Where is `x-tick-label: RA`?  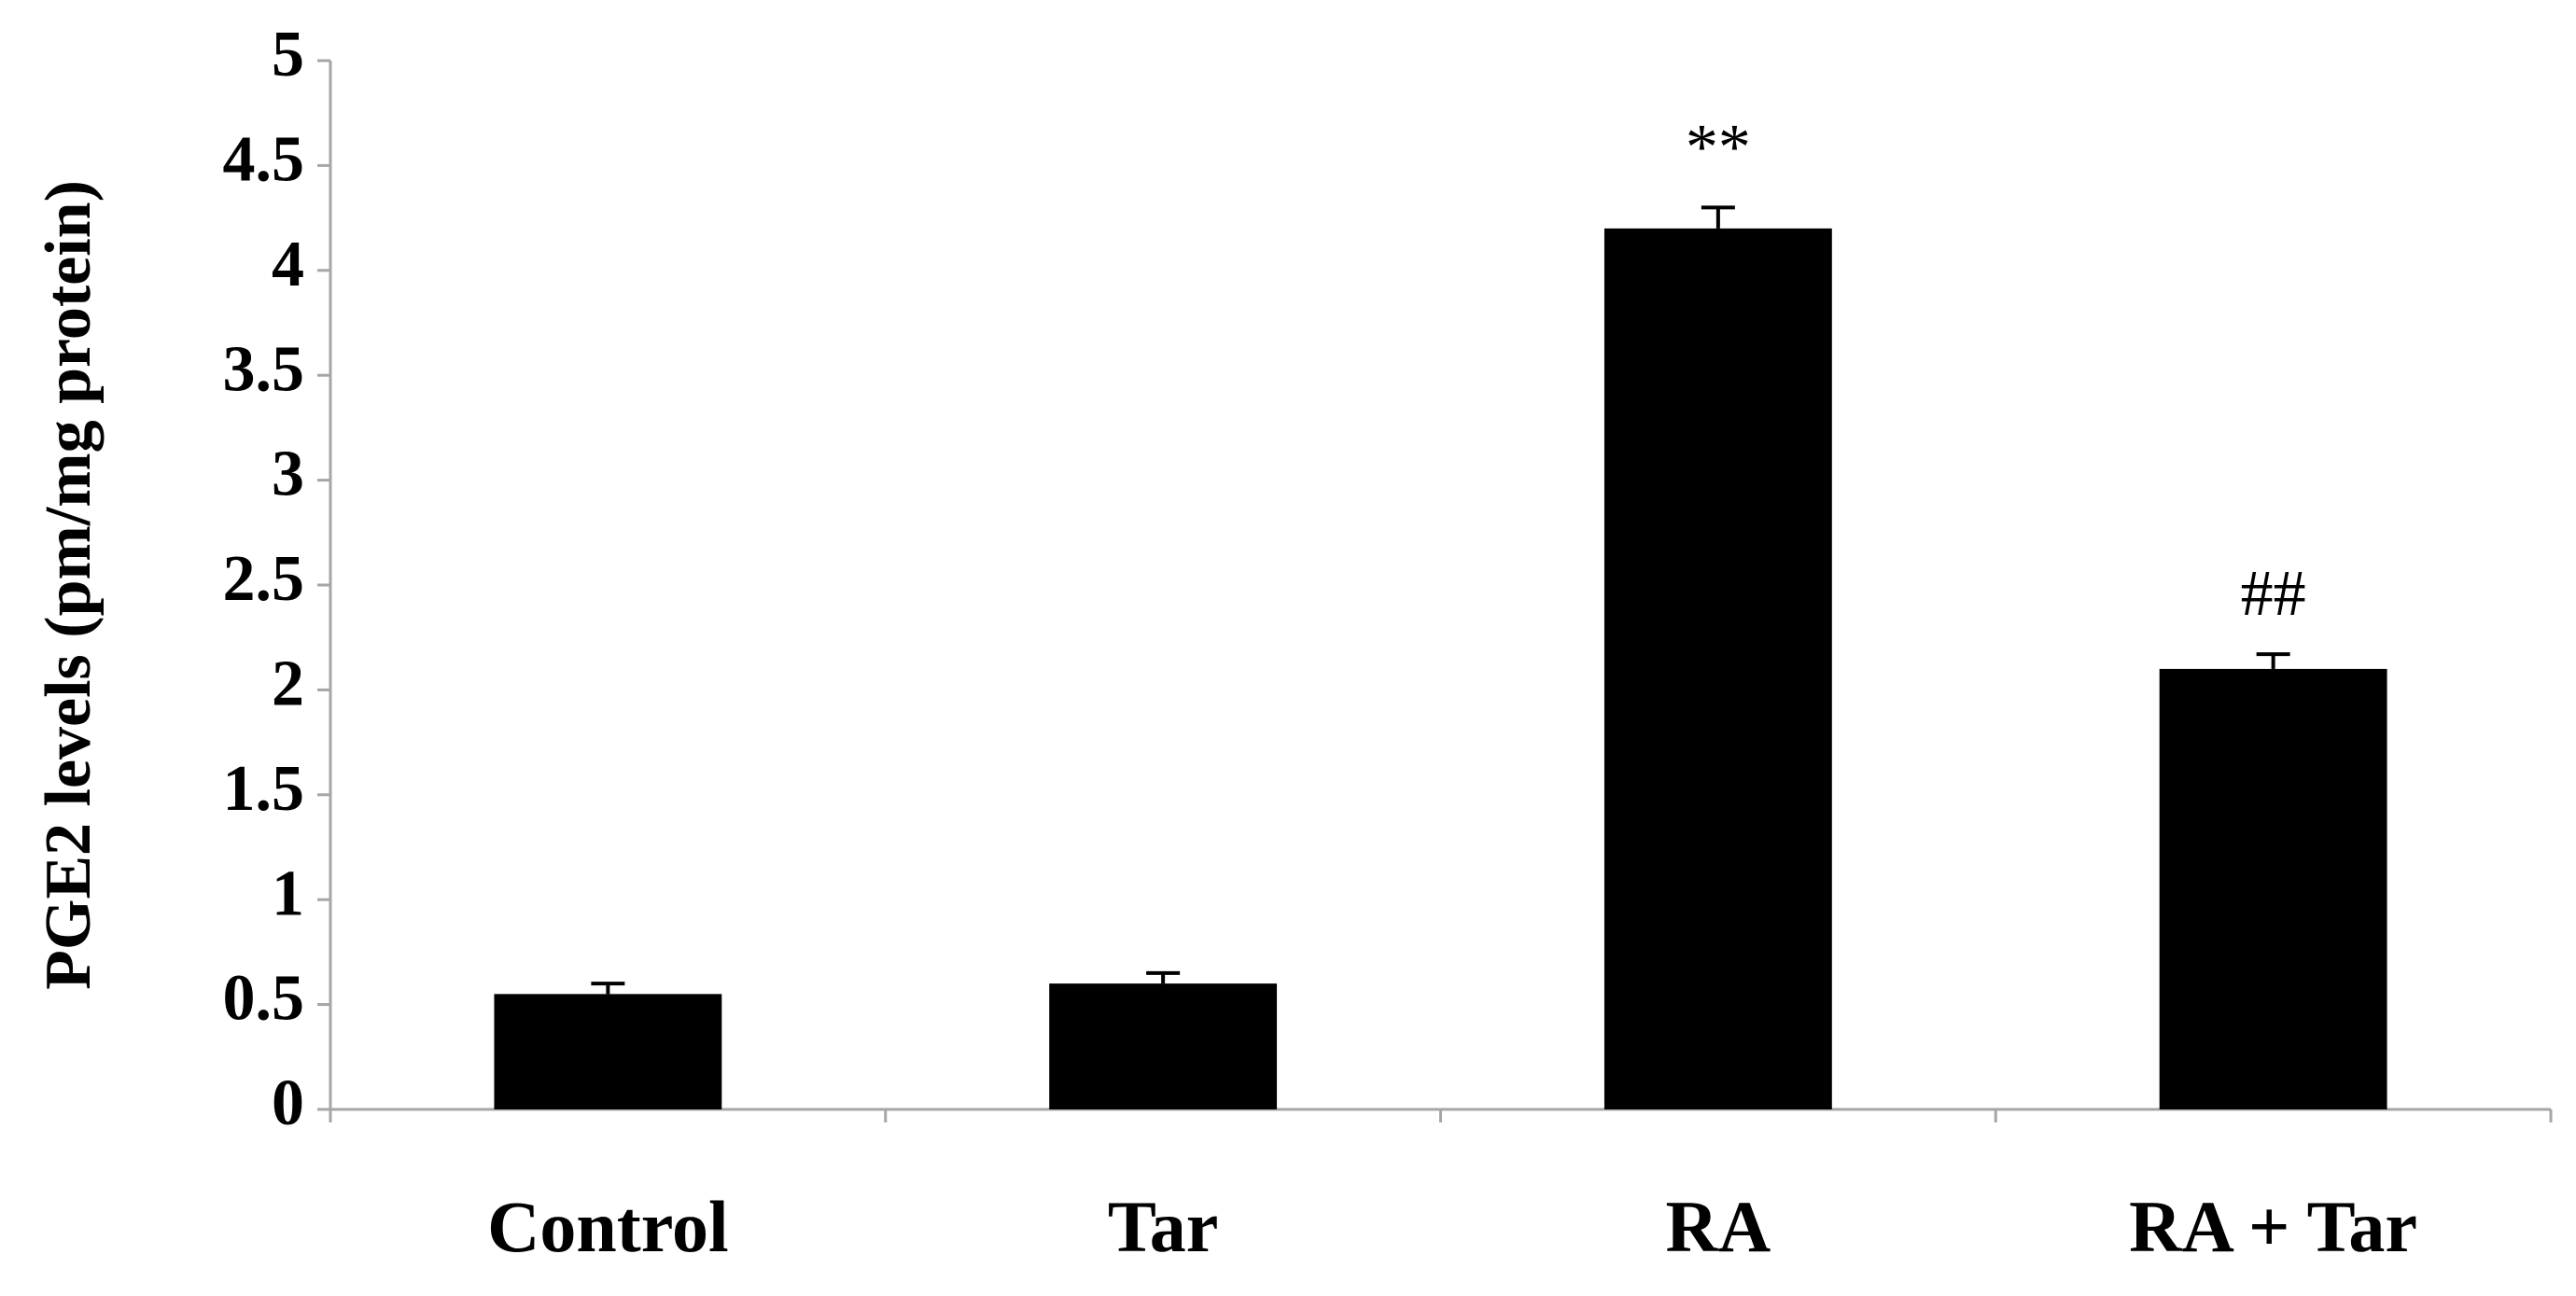 x-tick-label: RA is located at coordinates (1718, 1226).